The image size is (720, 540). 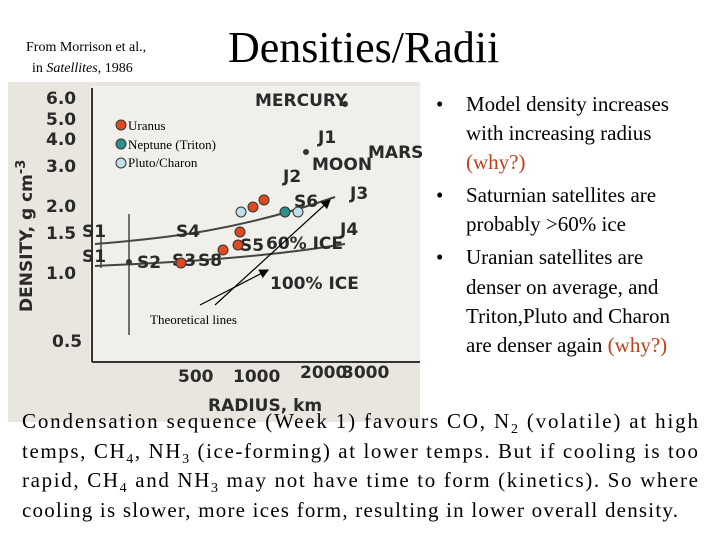 I want to click on y-tick-label: 6.0, so click(x=61, y=99).